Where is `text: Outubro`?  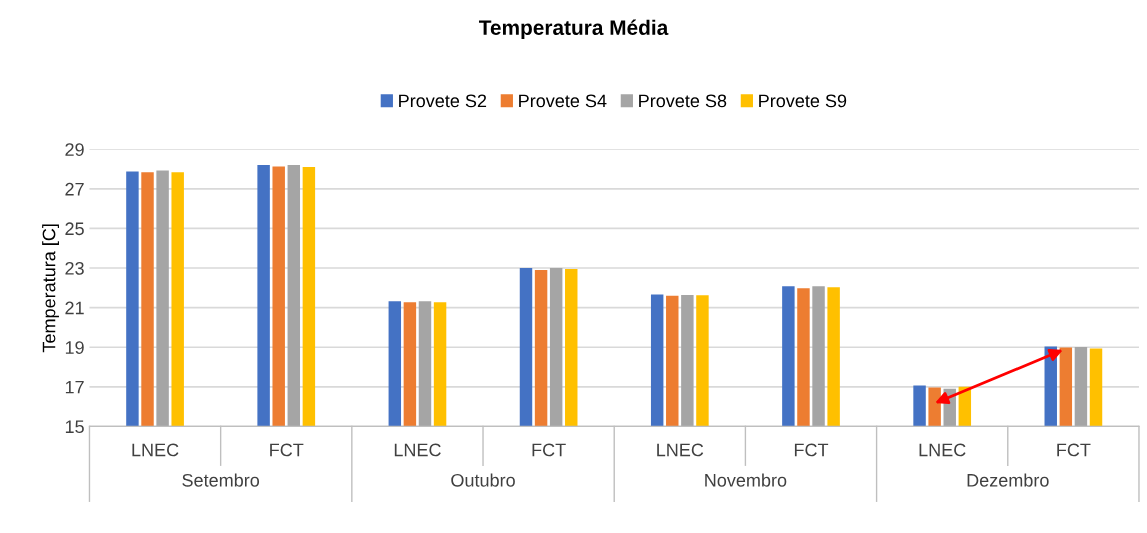
text: Outubro is located at coordinates (483, 480).